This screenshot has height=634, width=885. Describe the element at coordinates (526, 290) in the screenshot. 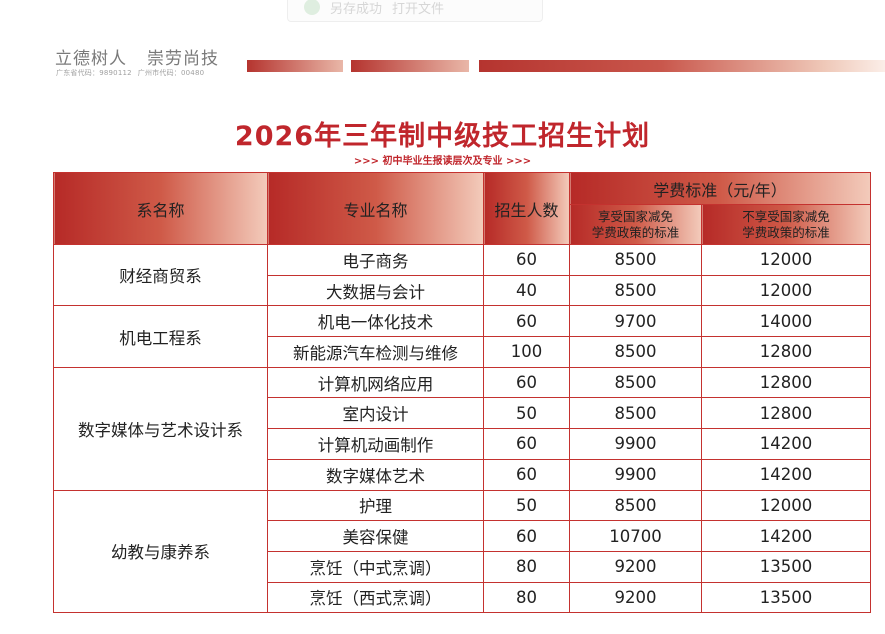

I see `enrollment-cell: 40` at that location.